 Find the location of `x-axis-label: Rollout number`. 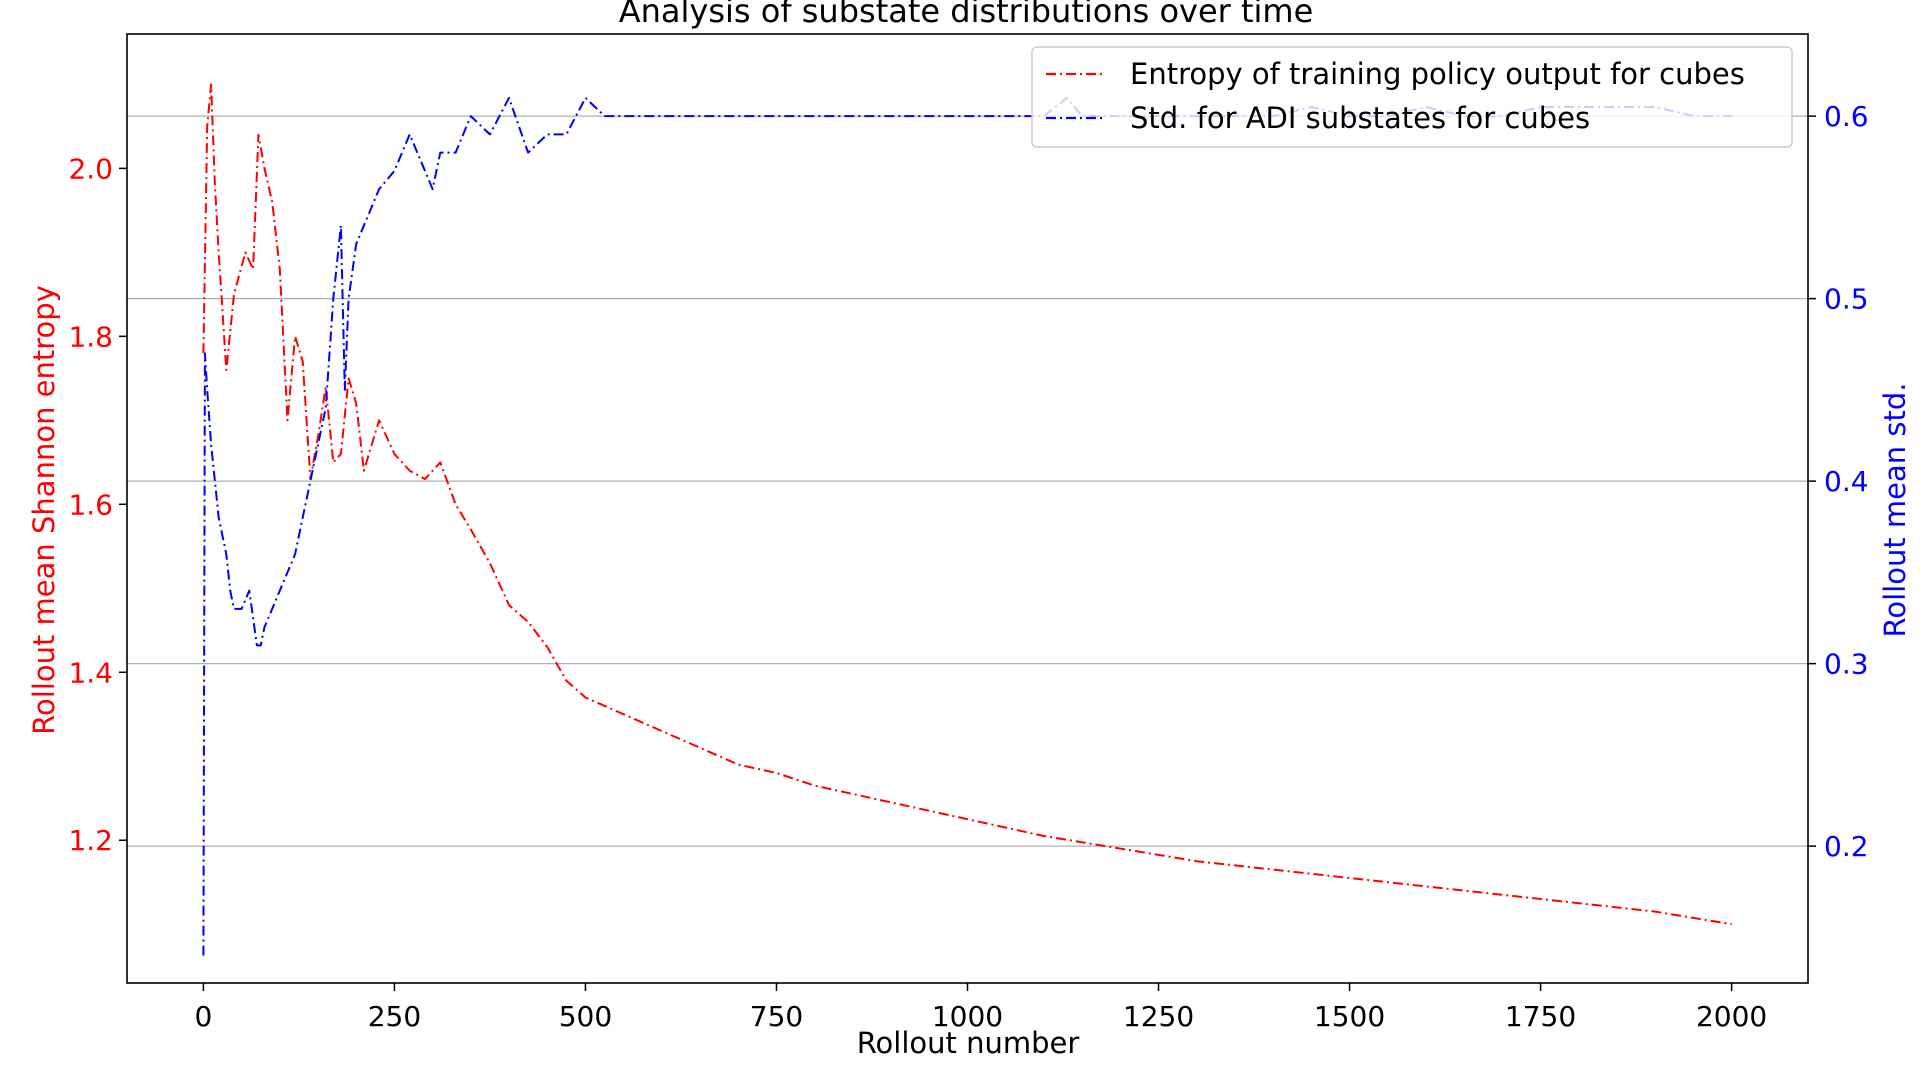

x-axis-label: Rollout number is located at coordinates (968, 1043).